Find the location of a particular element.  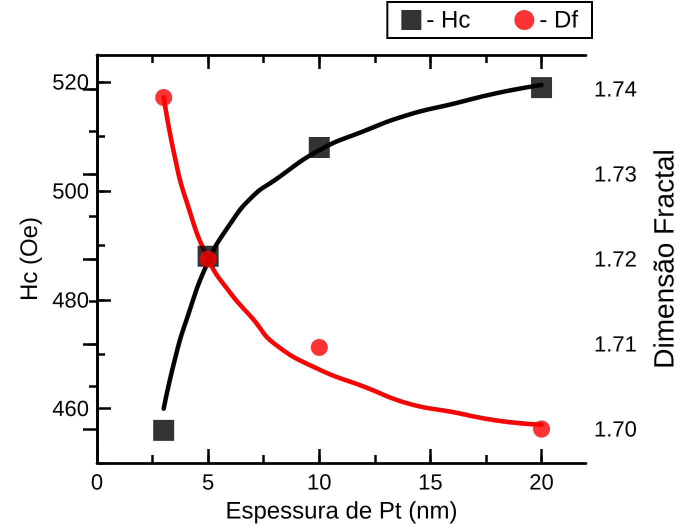

y2-tick-label: 1.74 is located at coordinates (615, 89).